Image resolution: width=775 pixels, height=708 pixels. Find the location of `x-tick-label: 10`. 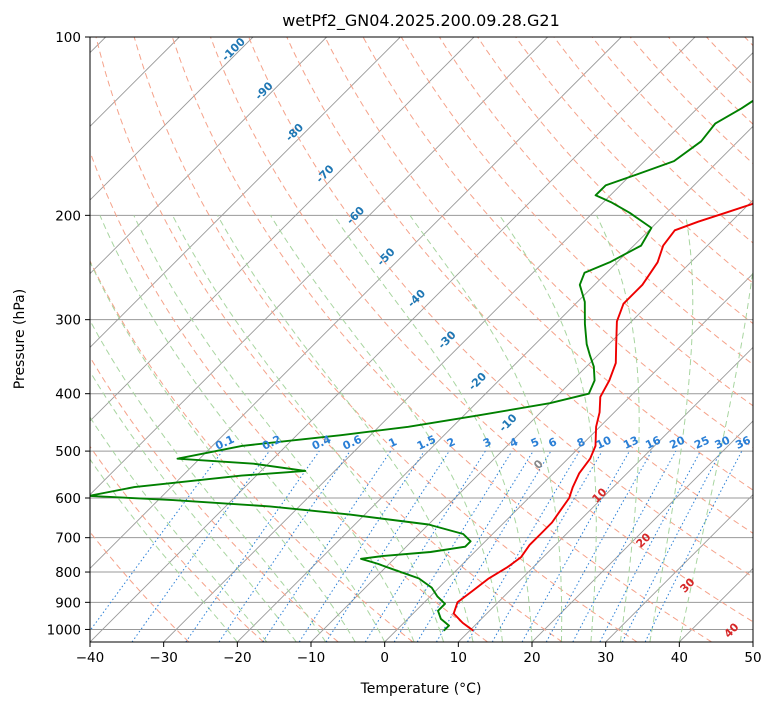

x-tick-label: 10 is located at coordinates (458, 658).